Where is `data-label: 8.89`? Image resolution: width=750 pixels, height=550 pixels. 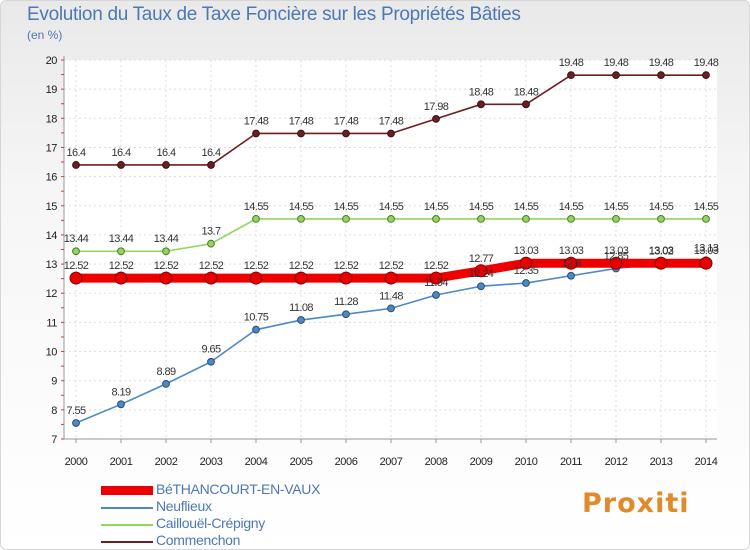
data-label: 8.89 is located at coordinates (165, 372).